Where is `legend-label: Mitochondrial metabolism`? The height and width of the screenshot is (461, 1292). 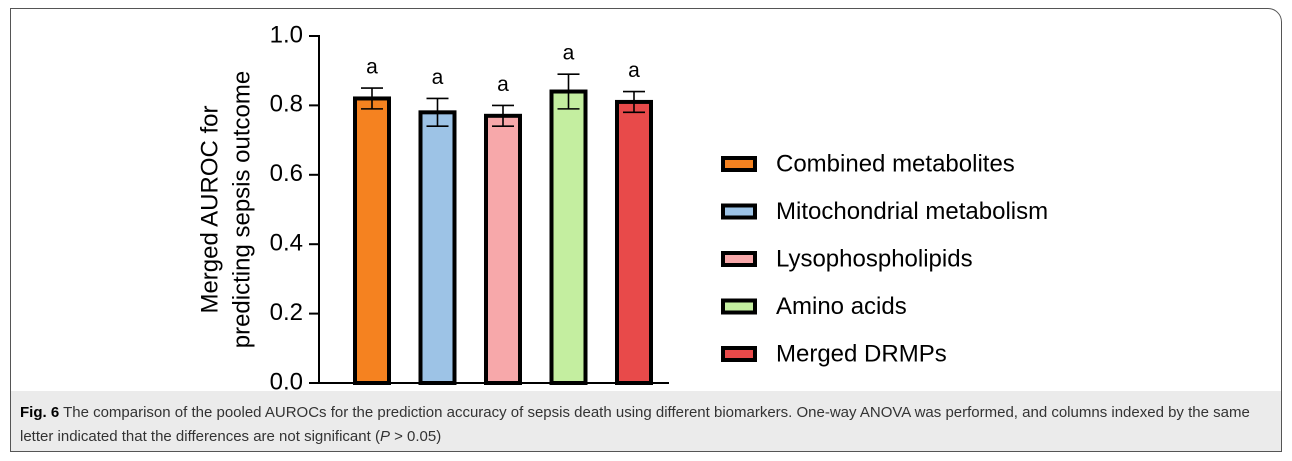 legend-label: Mitochondrial metabolism is located at coordinates (912, 211).